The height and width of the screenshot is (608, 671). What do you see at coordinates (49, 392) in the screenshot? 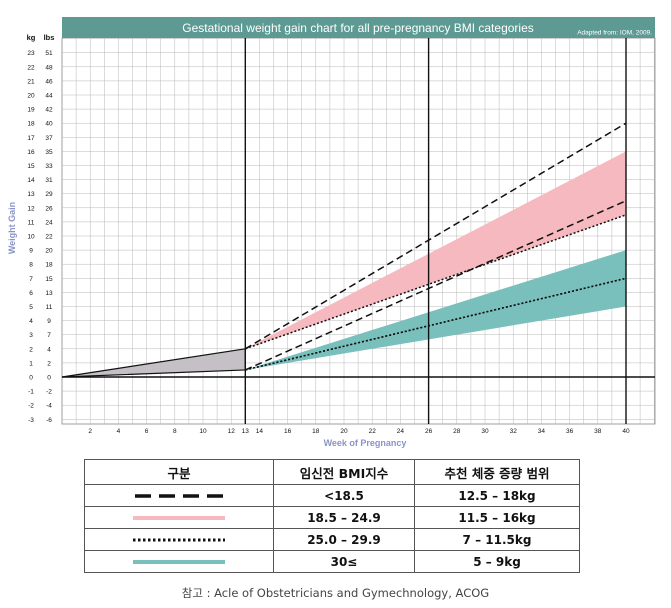
I see `lbs-tick-label: -2` at bounding box center [49, 392].